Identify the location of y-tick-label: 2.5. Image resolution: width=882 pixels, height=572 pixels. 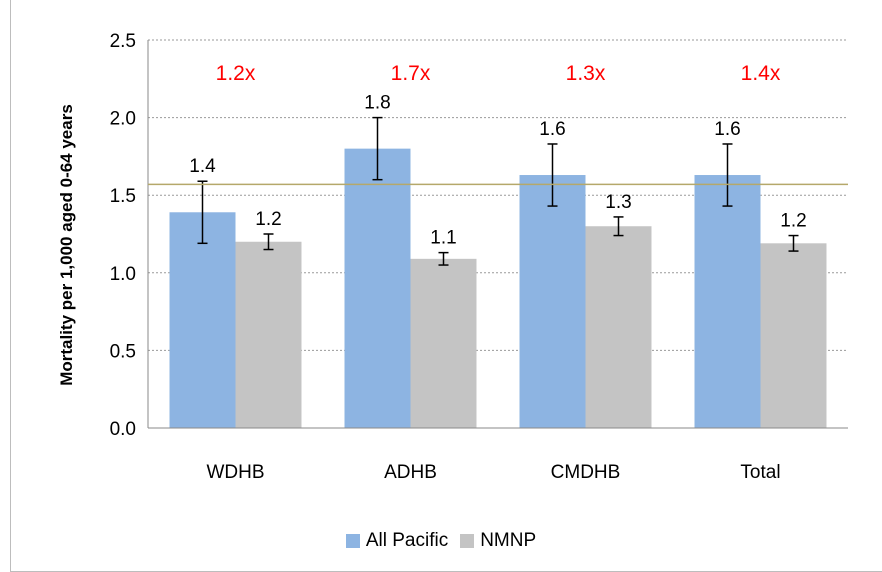
(123, 41).